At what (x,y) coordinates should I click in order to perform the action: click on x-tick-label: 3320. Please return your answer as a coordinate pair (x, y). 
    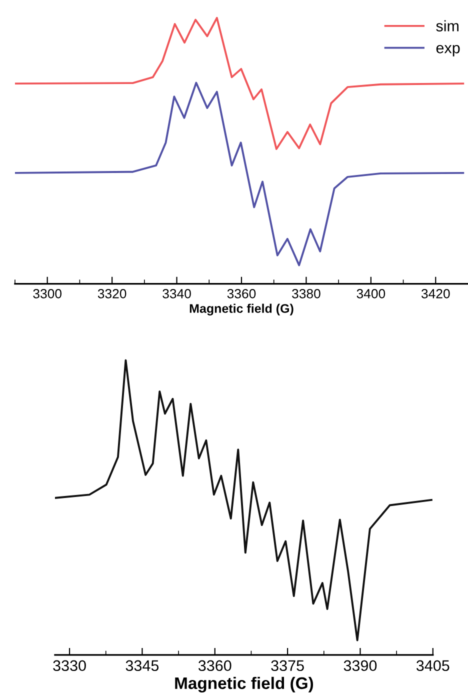
    Looking at the image, I should click on (112, 293).